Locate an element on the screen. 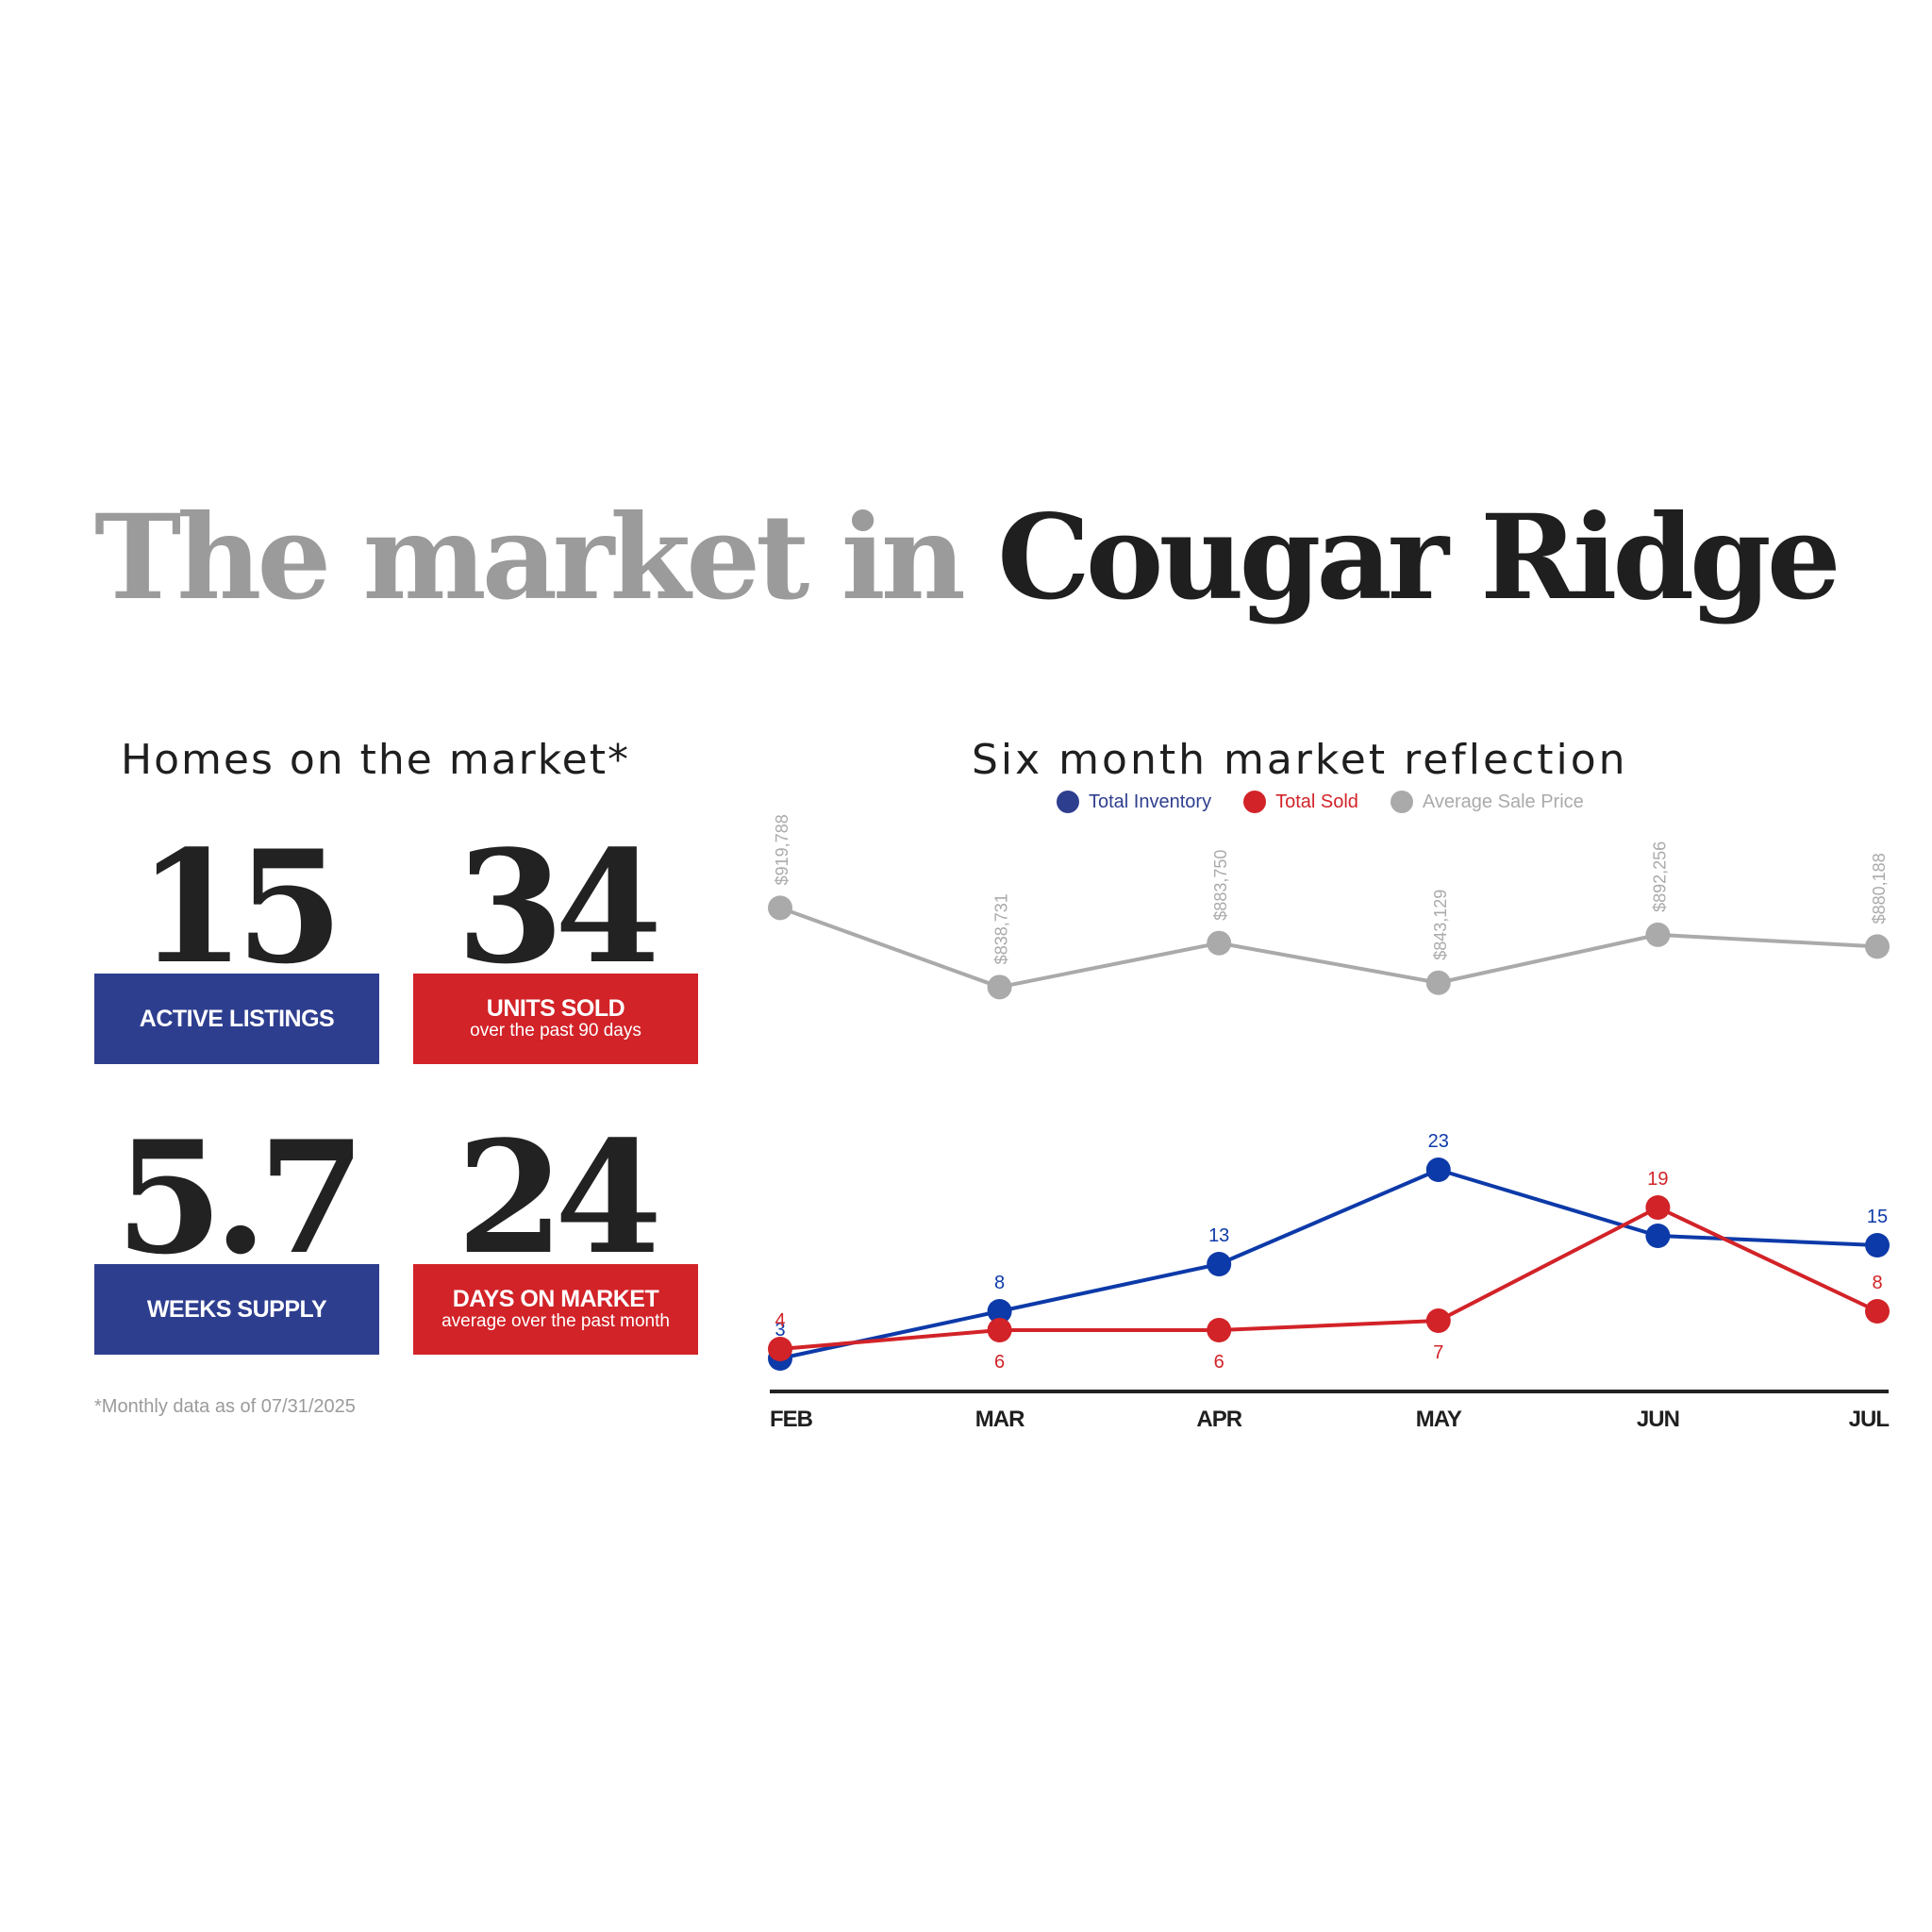 This screenshot has width=1932, height=1932. sold-point-feb is located at coordinates (780, 1349).